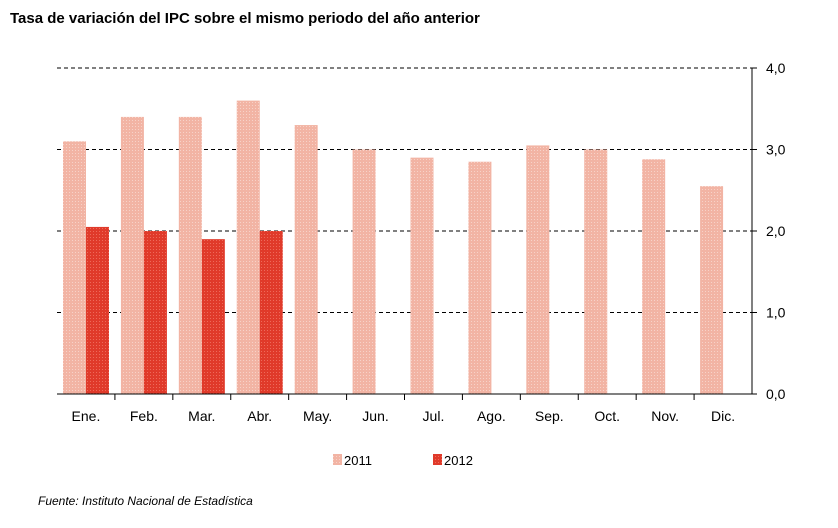 The width and height of the screenshot is (838, 528). I want to click on legend-label-2012: 2012, so click(458, 460).